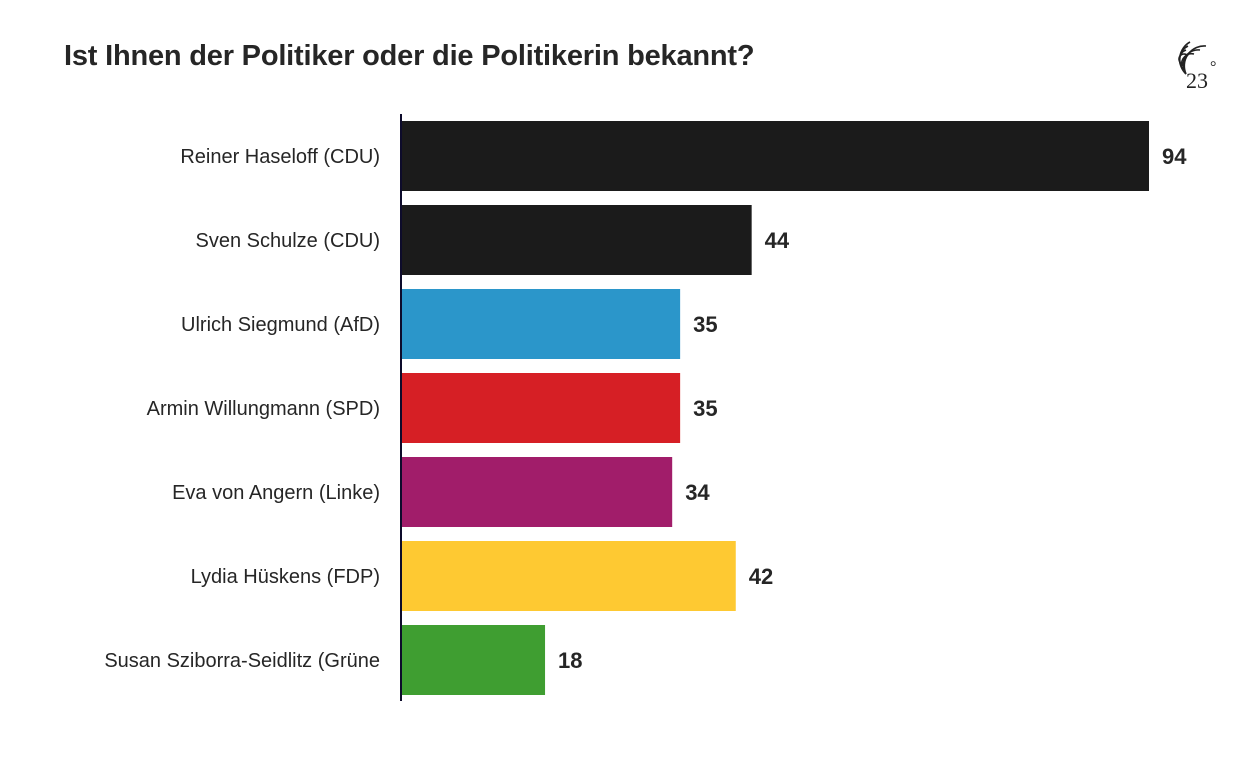 Image resolution: width=1251 pixels, height=761 pixels. I want to click on value-label: 18, so click(570, 660).